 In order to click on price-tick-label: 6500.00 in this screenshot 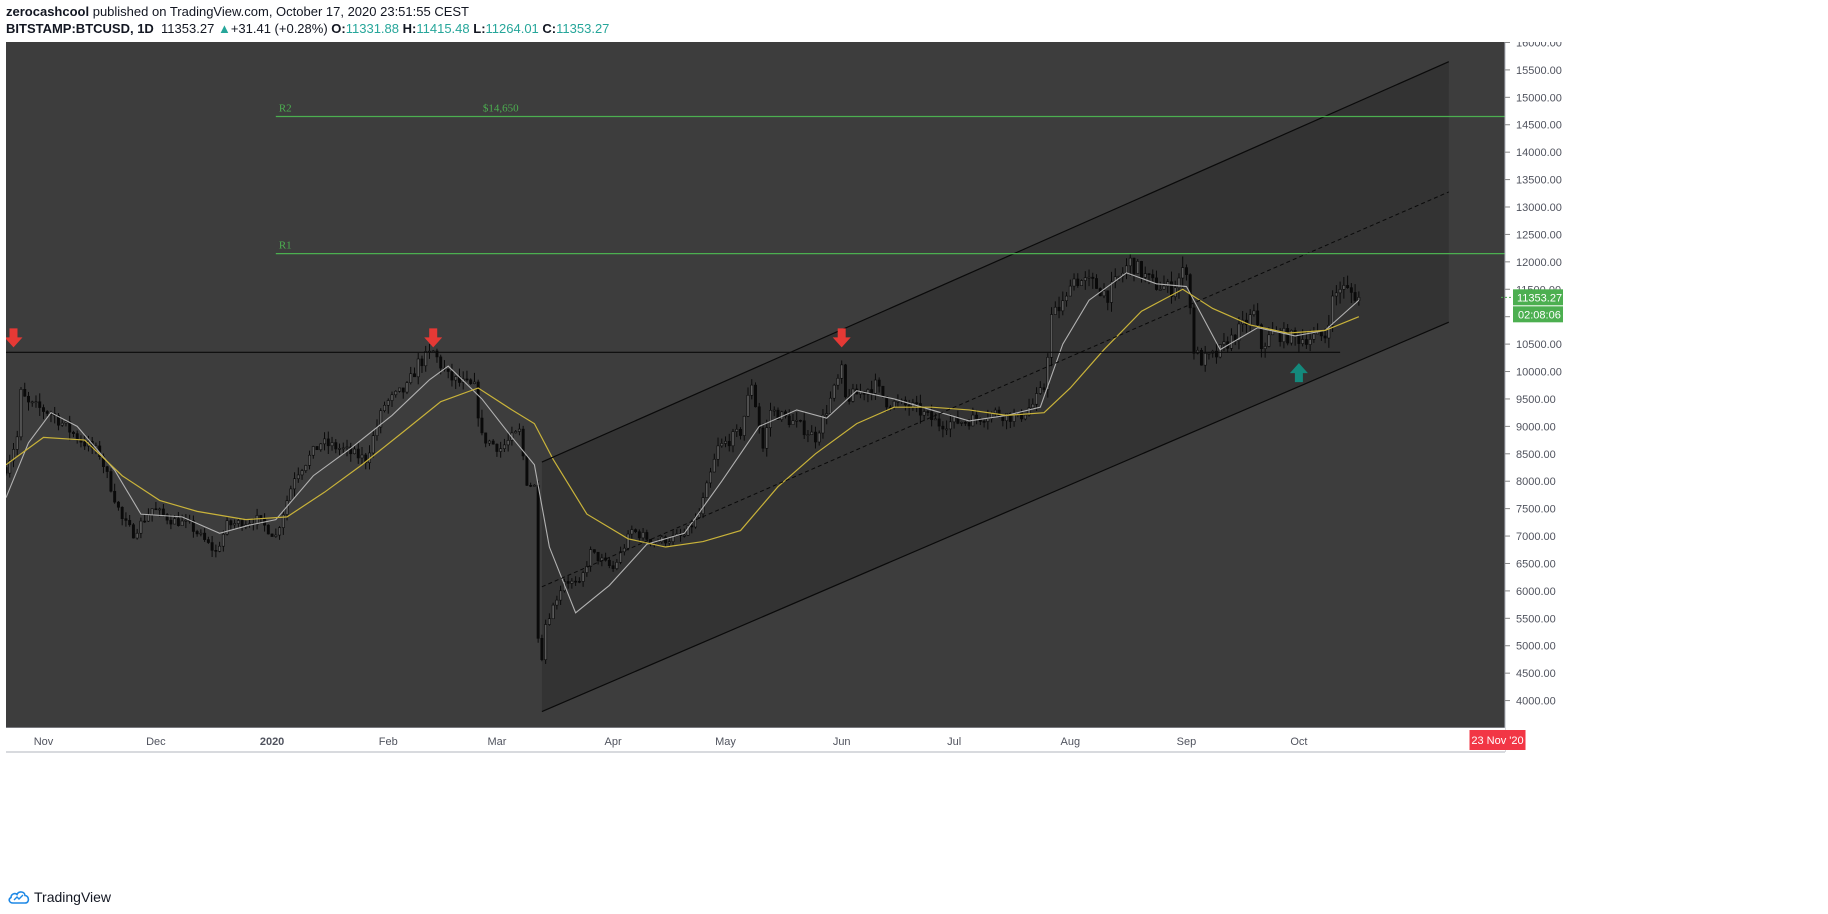, I will do `click(1536, 564)`.